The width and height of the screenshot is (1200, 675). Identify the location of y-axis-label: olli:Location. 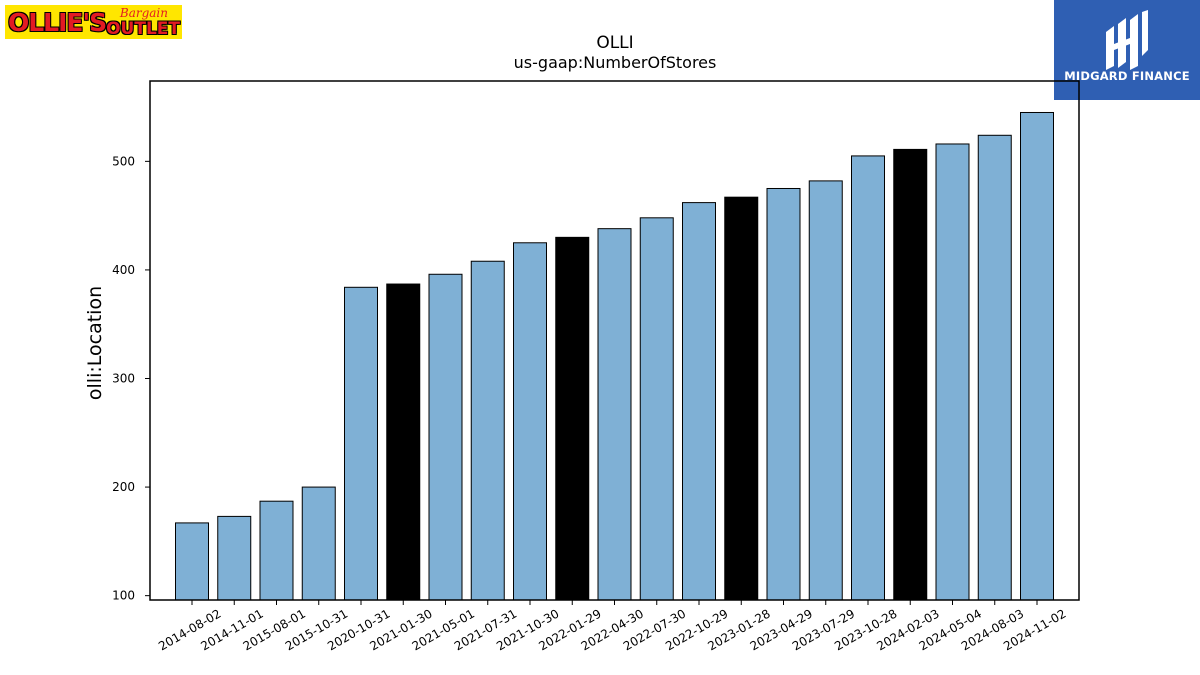
(95, 343).